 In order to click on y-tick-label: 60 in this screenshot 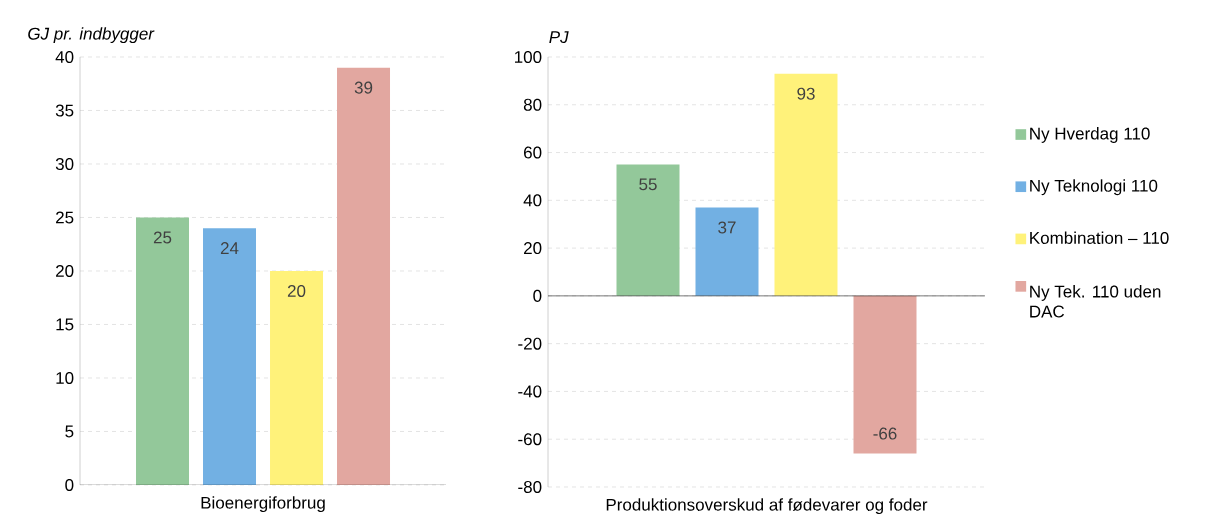, I will do `click(533, 152)`.